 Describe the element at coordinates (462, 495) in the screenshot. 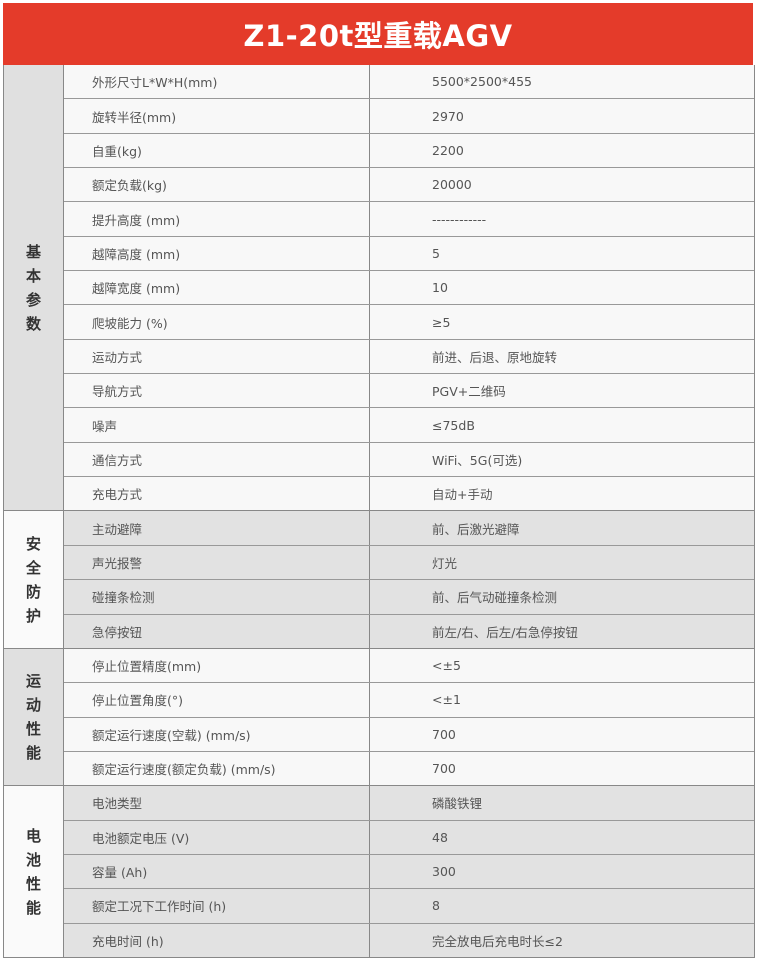

I see `param-value: 自动+手动` at that location.